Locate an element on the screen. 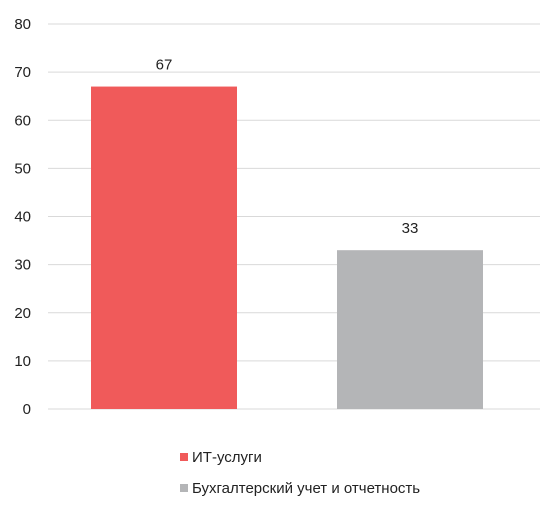 This screenshot has height=509, width=555. legend-item-accounting: Бухгалтерский учет и отчетность is located at coordinates (300, 488).